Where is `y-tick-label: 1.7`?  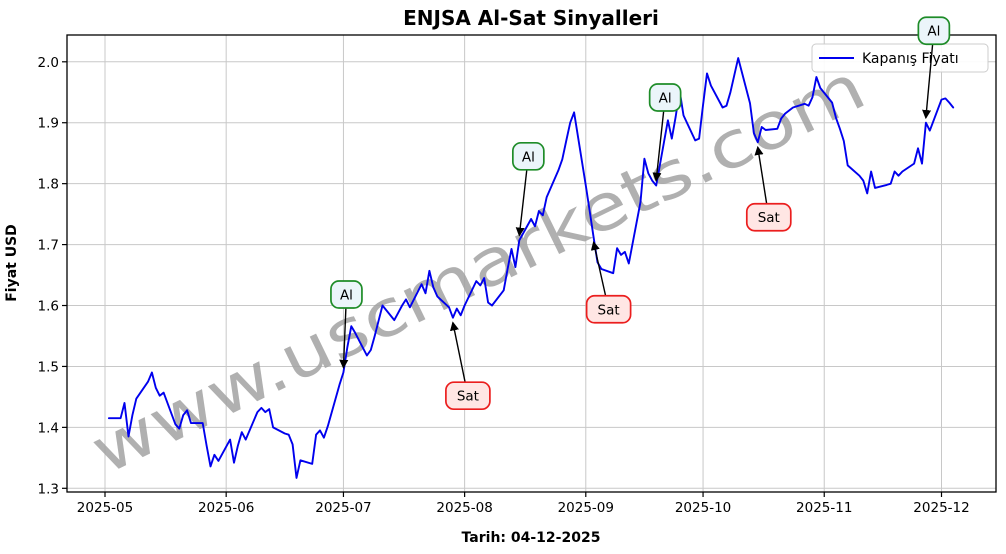
y-tick-label: 1.7 is located at coordinates (48, 246).